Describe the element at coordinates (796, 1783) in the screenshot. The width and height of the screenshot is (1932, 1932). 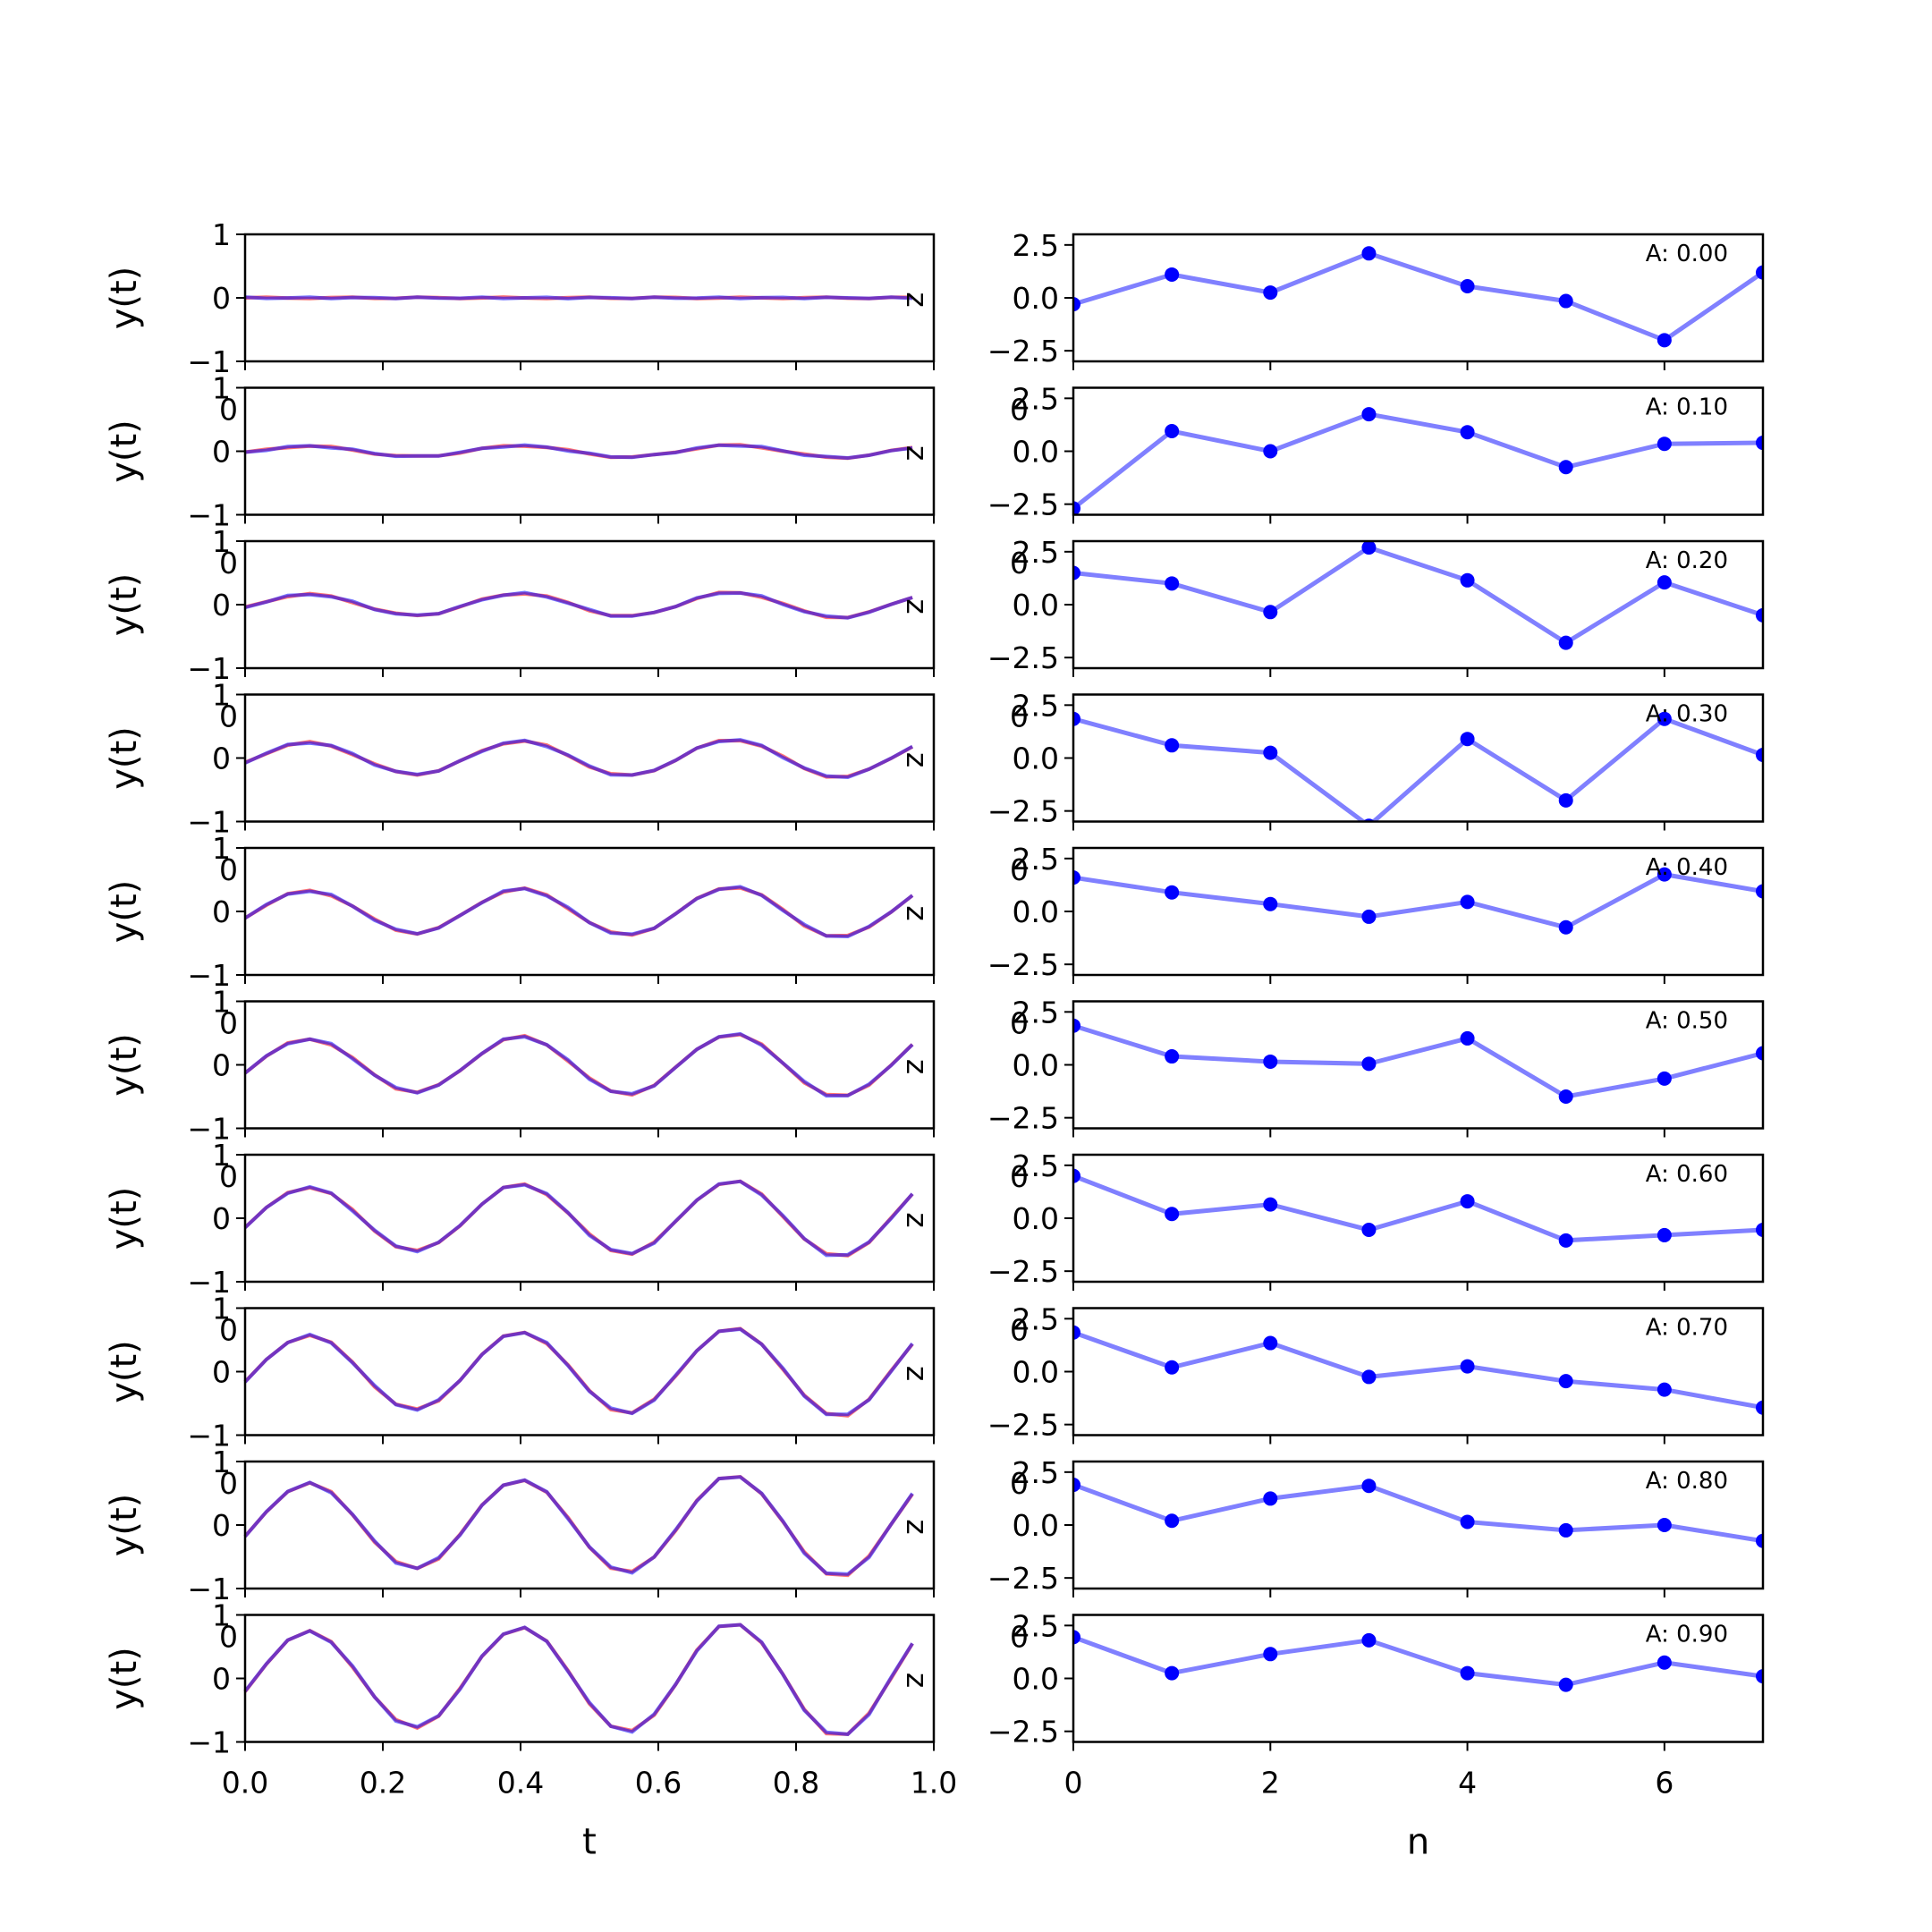
I see `x-tick-label: 0.8` at that location.